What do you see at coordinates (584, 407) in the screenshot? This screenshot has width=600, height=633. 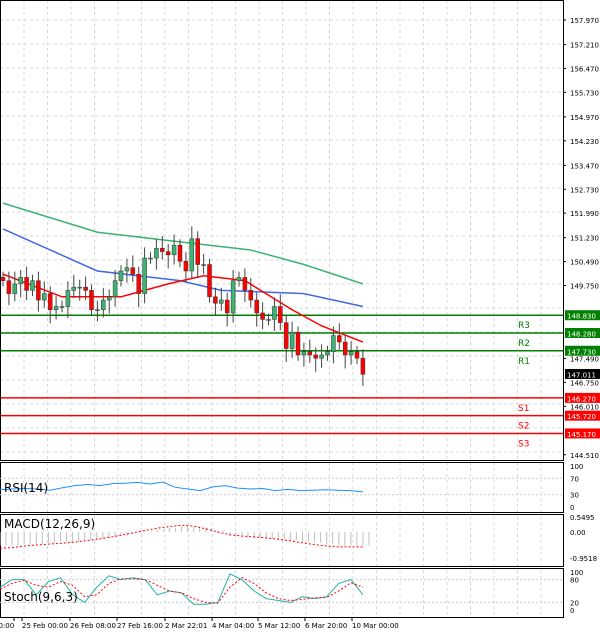 I see `price-axis-label: 146.010` at bounding box center [584, 407].